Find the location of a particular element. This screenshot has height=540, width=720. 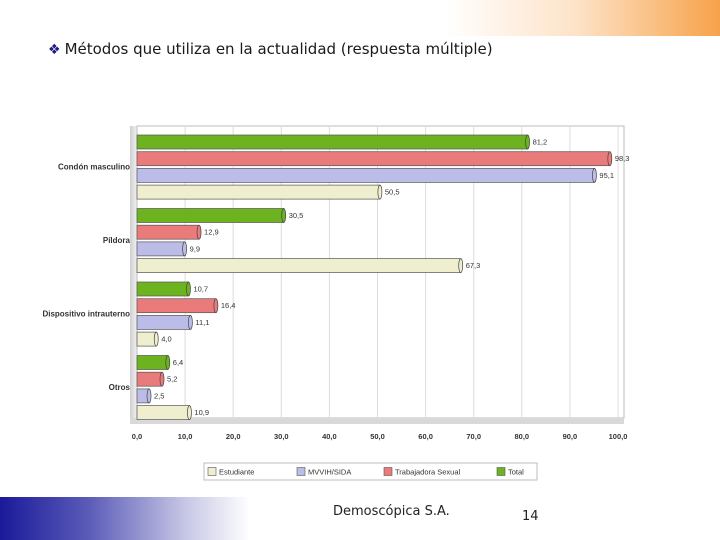

data-label: 98,3 is located at coordinates (622, 158).